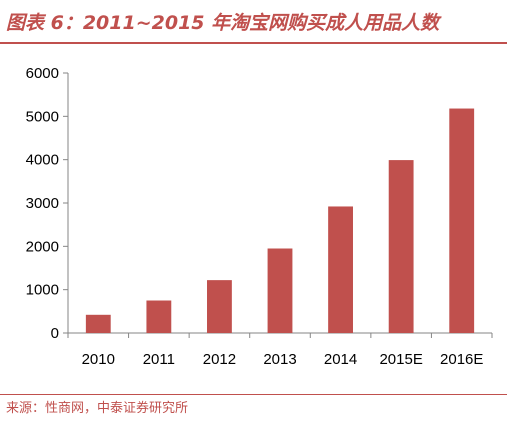 This screenshot has width=507, height=423. Describe the element at coordinates (98, 359) in the screenshot. I see `x-tick-label: 2010` at that location.